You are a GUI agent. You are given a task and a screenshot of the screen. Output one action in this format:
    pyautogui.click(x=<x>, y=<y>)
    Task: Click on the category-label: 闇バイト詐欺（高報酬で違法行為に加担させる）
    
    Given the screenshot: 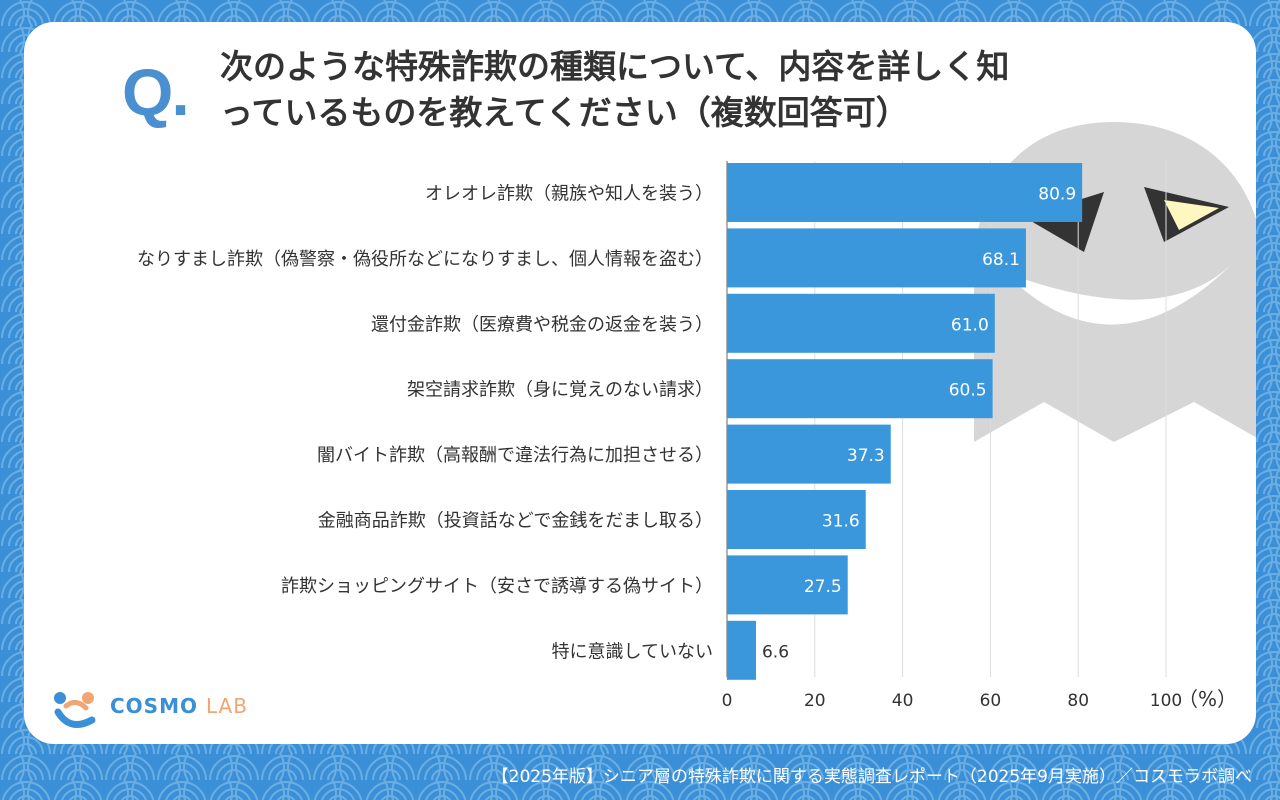 What is the action you would take?
    pyautogui.click(x=515, y=455)
    